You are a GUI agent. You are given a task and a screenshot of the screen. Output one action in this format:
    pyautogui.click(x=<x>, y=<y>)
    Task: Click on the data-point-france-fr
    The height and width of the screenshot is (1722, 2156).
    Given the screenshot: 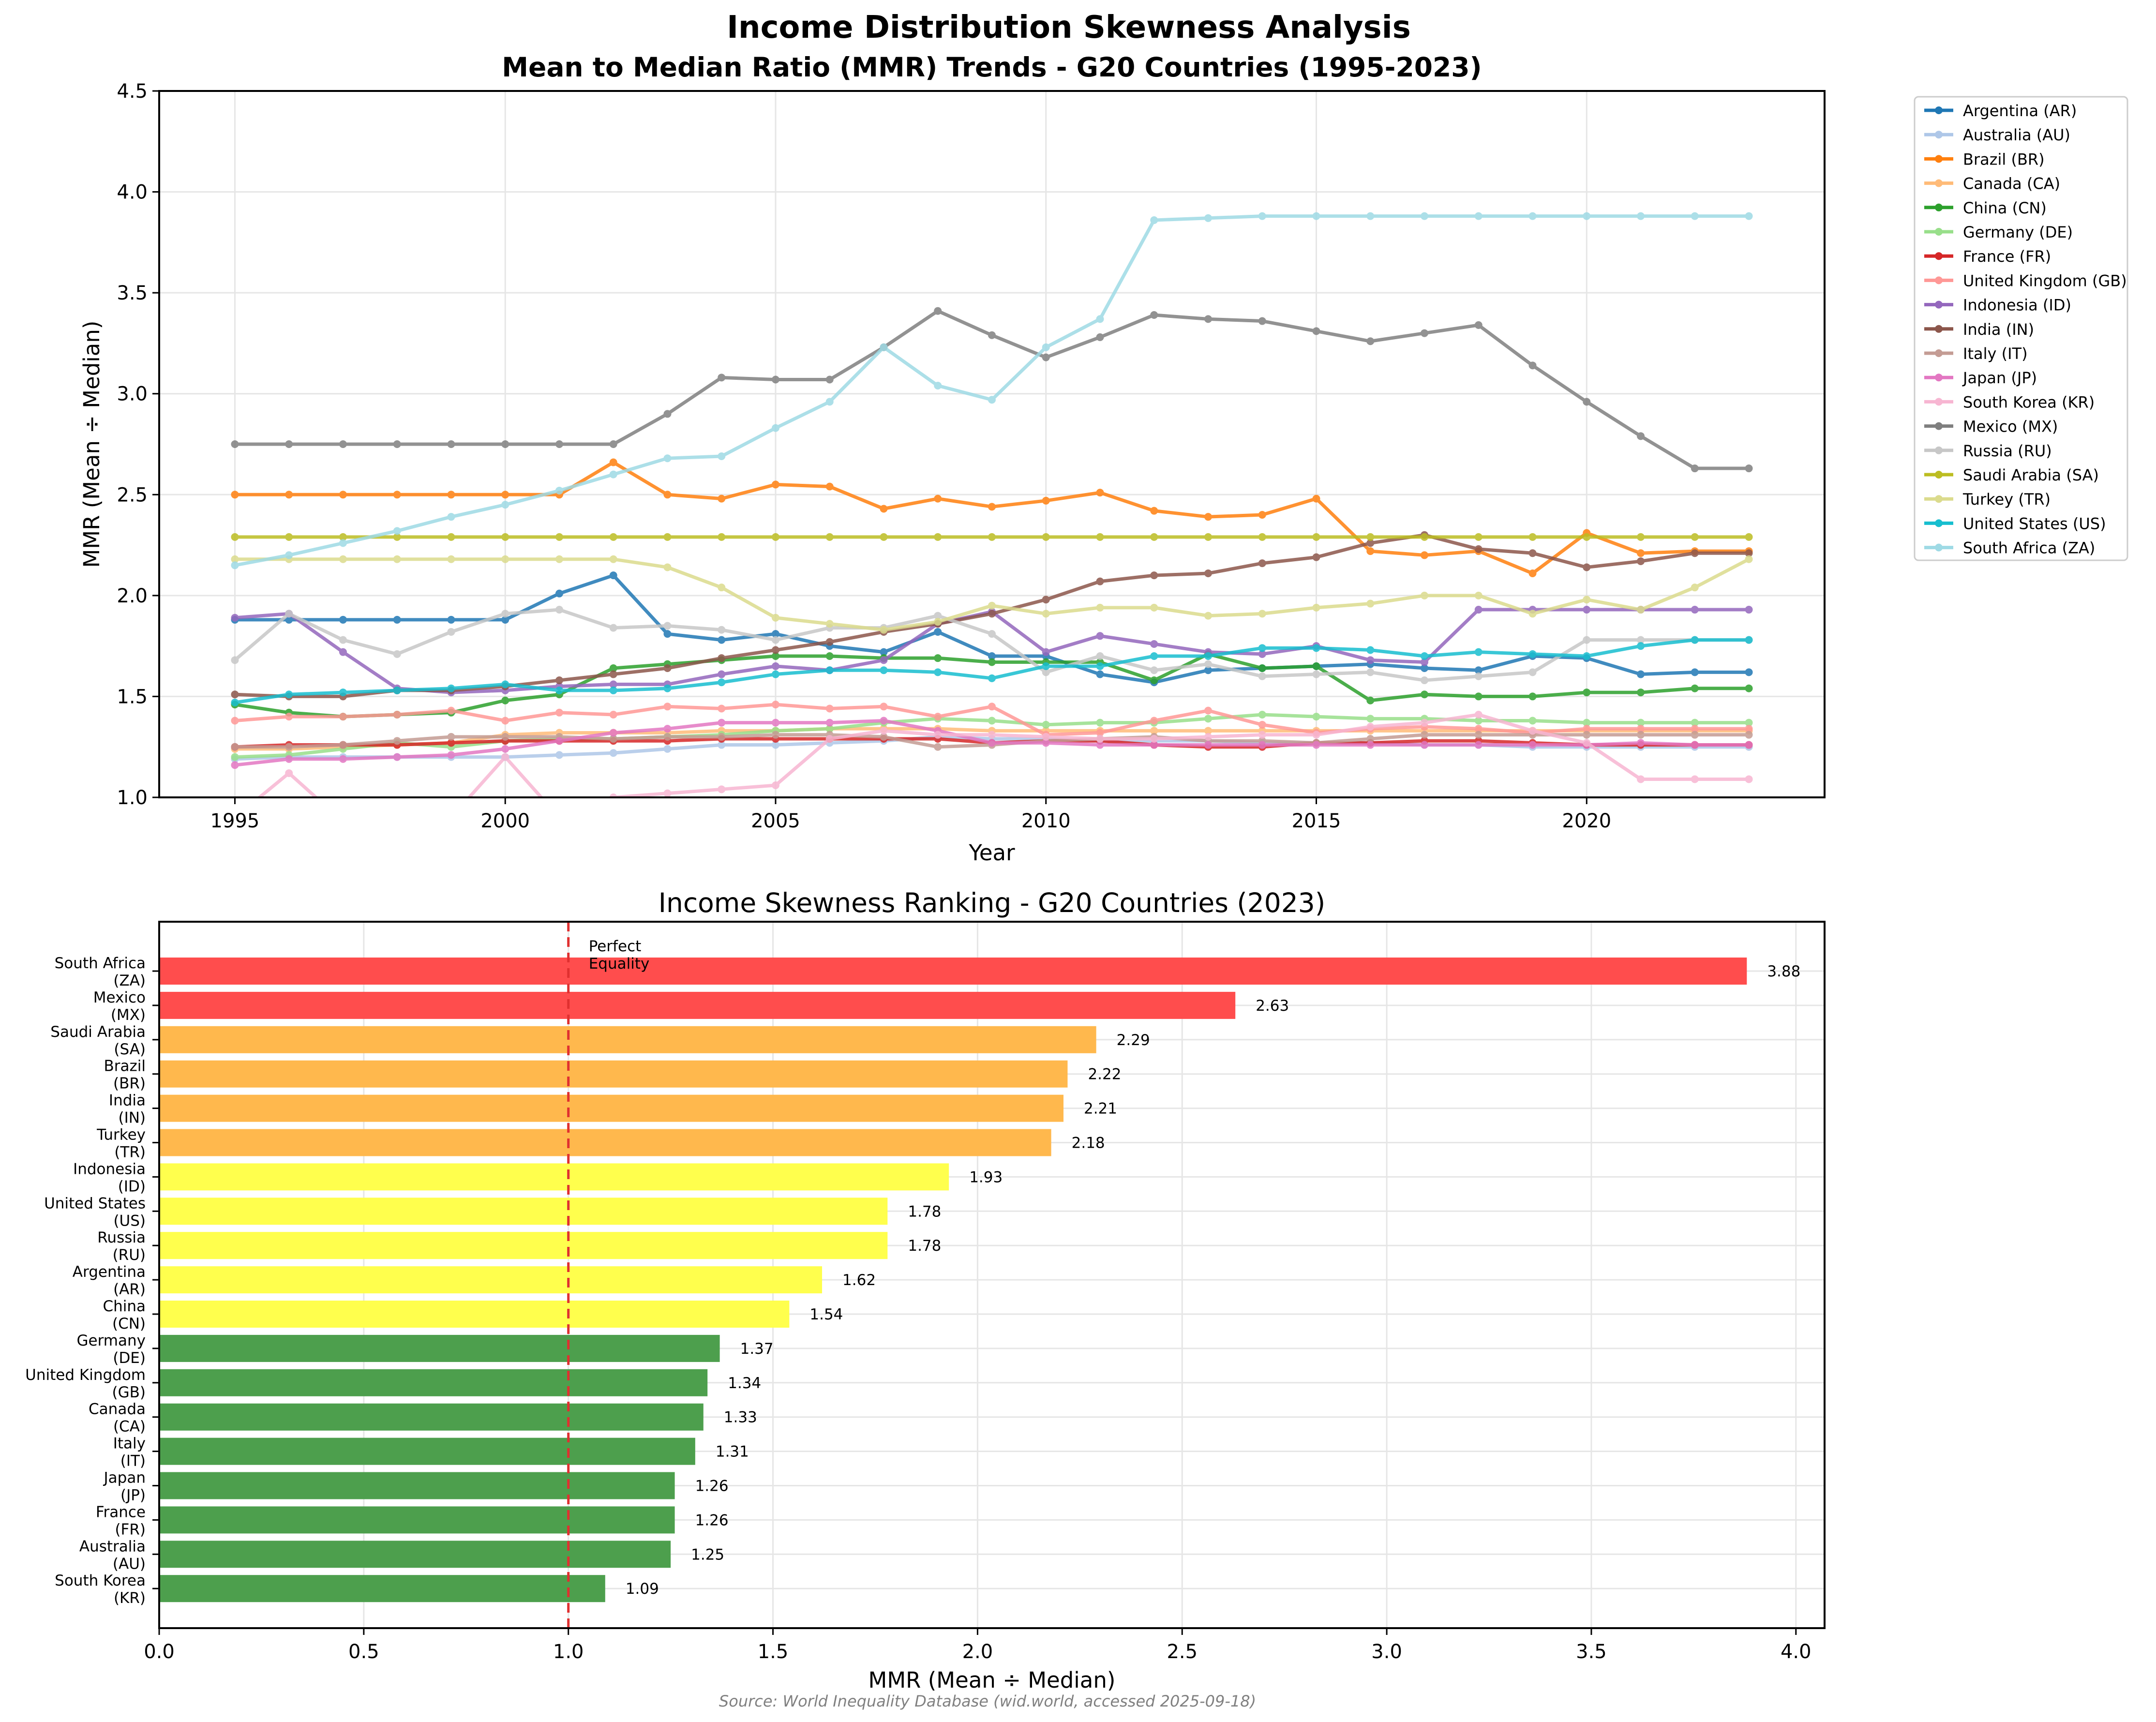 What is the action you would take?
    pyautogui.click(x=451, y=743)
    